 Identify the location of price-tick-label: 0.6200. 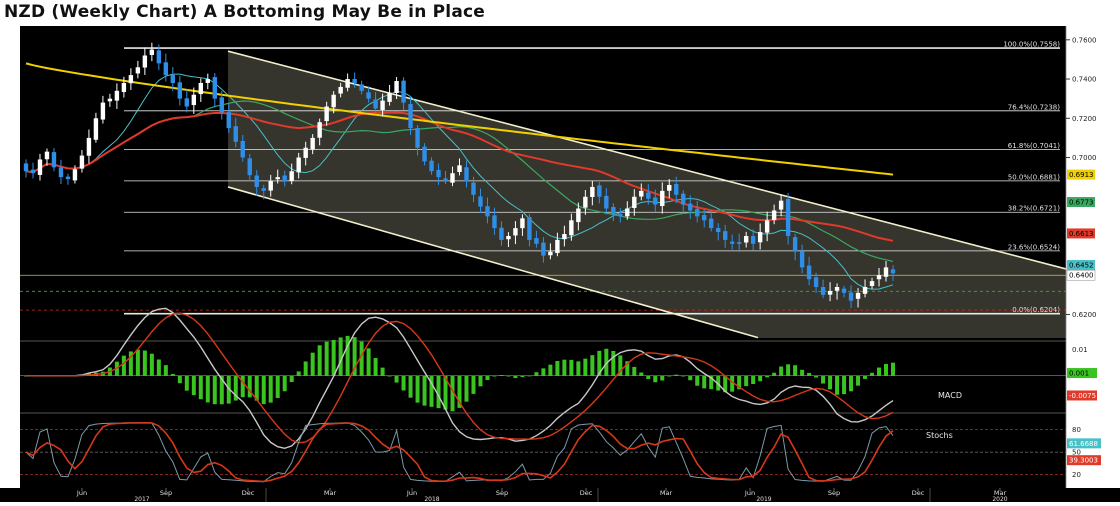
(1084, 315).